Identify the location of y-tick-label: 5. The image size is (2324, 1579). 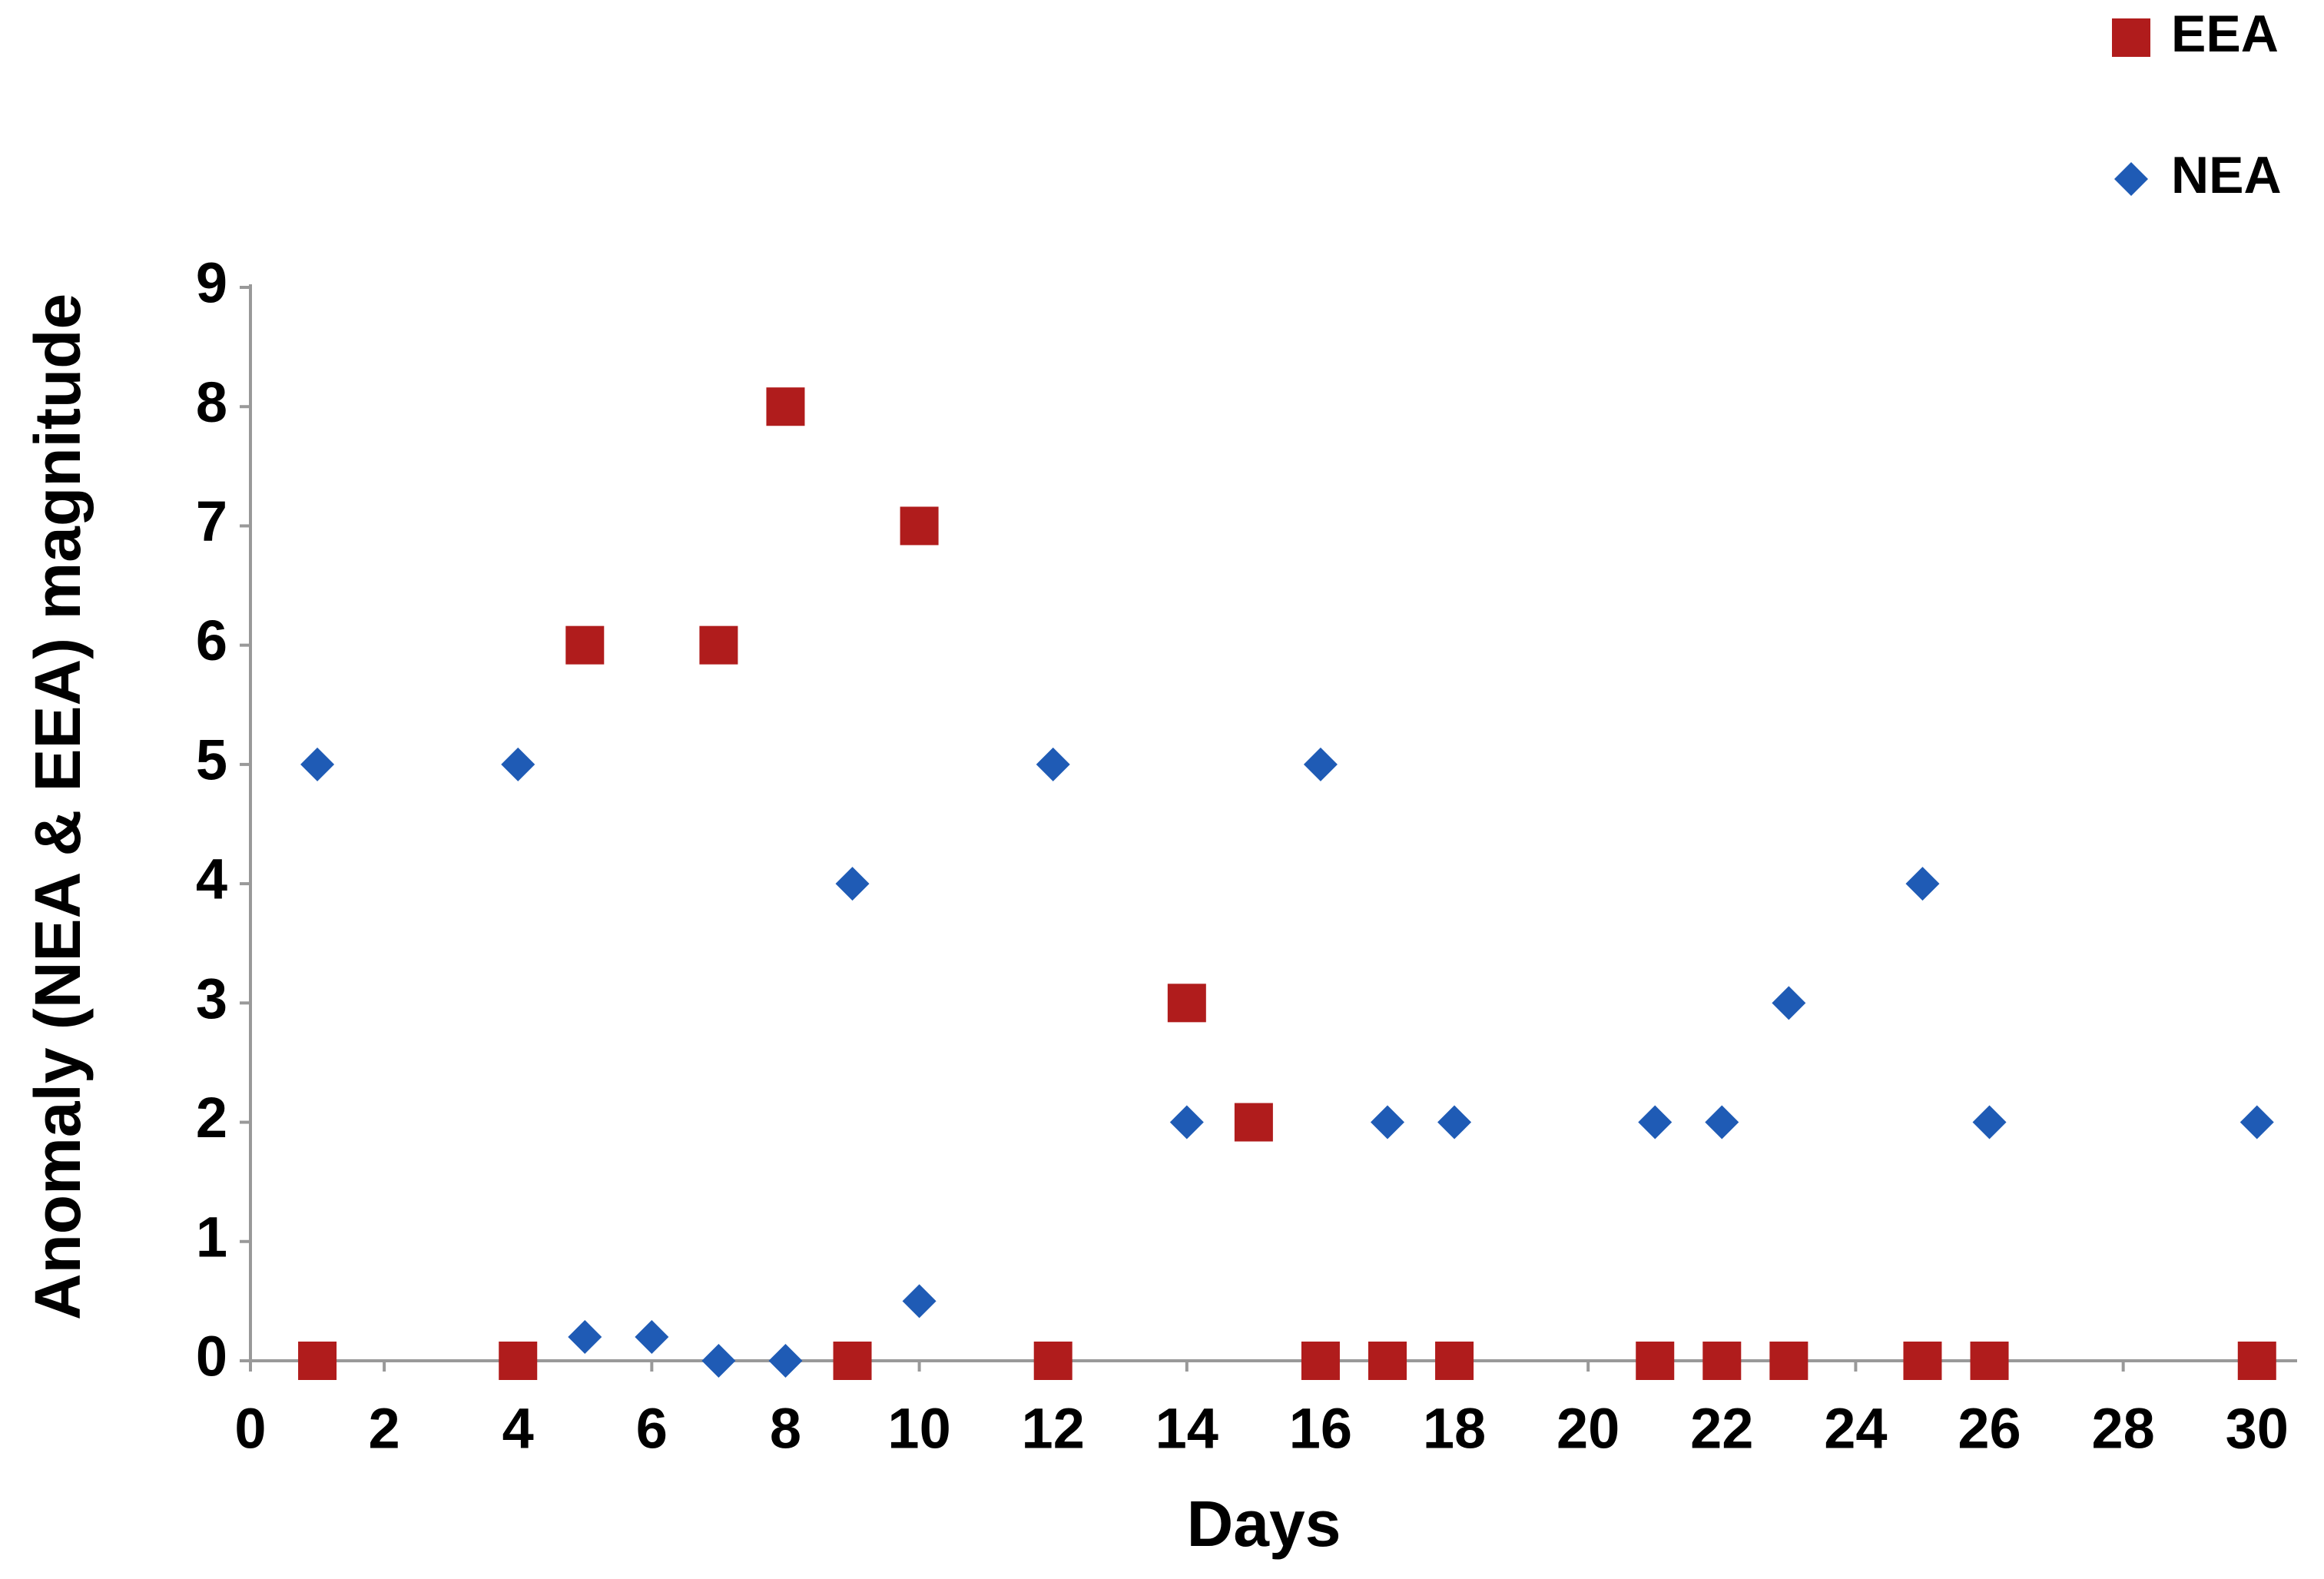
(212, 759).